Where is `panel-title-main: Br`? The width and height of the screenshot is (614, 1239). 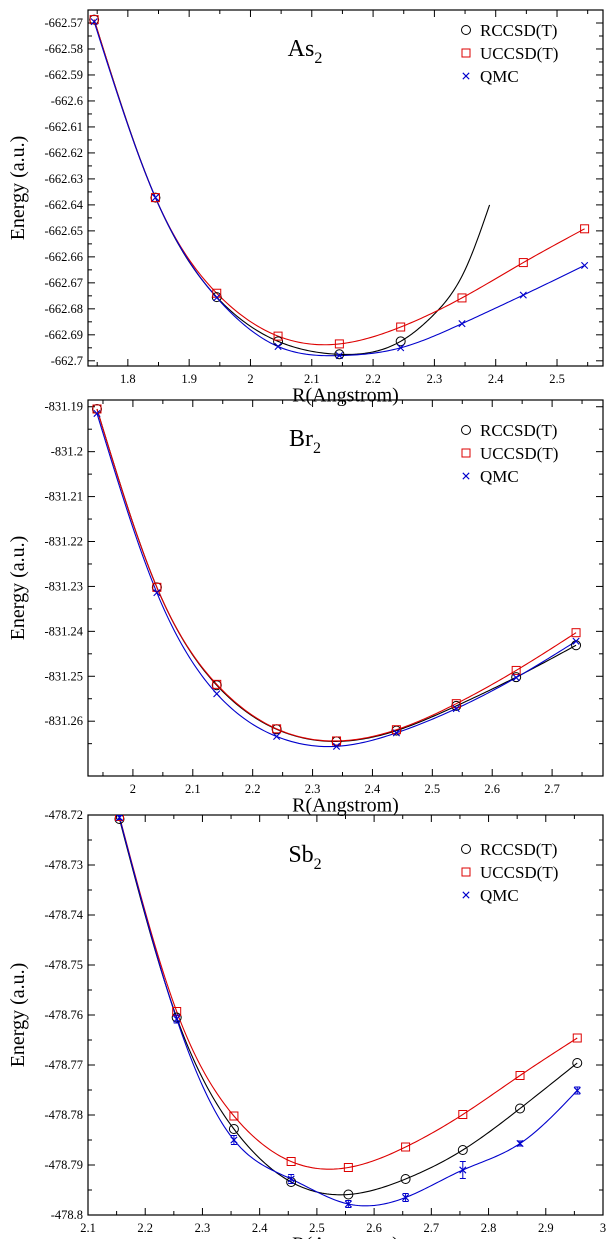 panel-title-main: Br is located at coordinates (301, 439).